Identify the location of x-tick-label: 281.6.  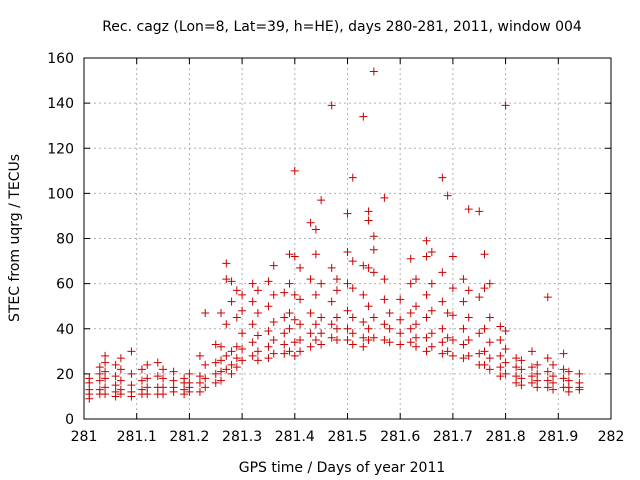
(400, 437).